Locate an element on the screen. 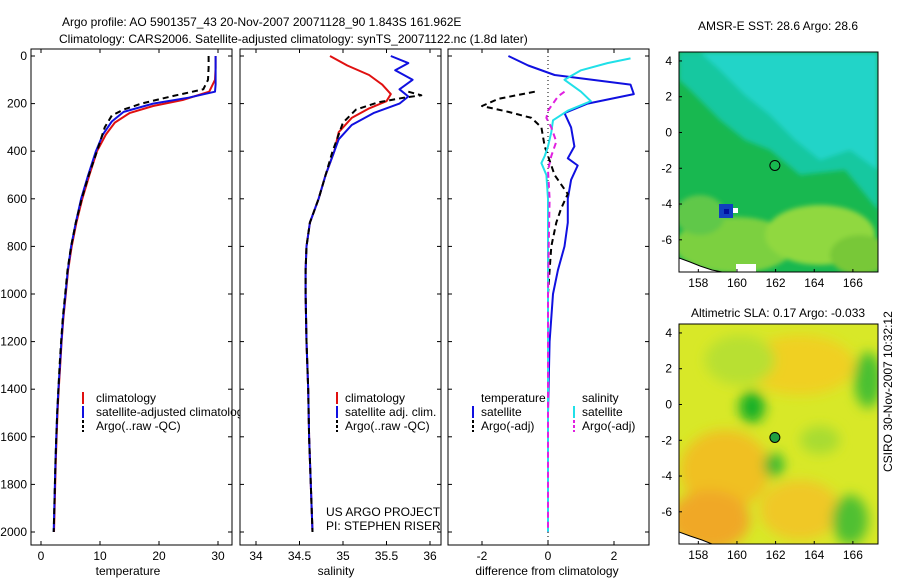 The height and width of the screenshot is (580, 900). y-tick-label: 1000 is located at coordinates (13, 294).